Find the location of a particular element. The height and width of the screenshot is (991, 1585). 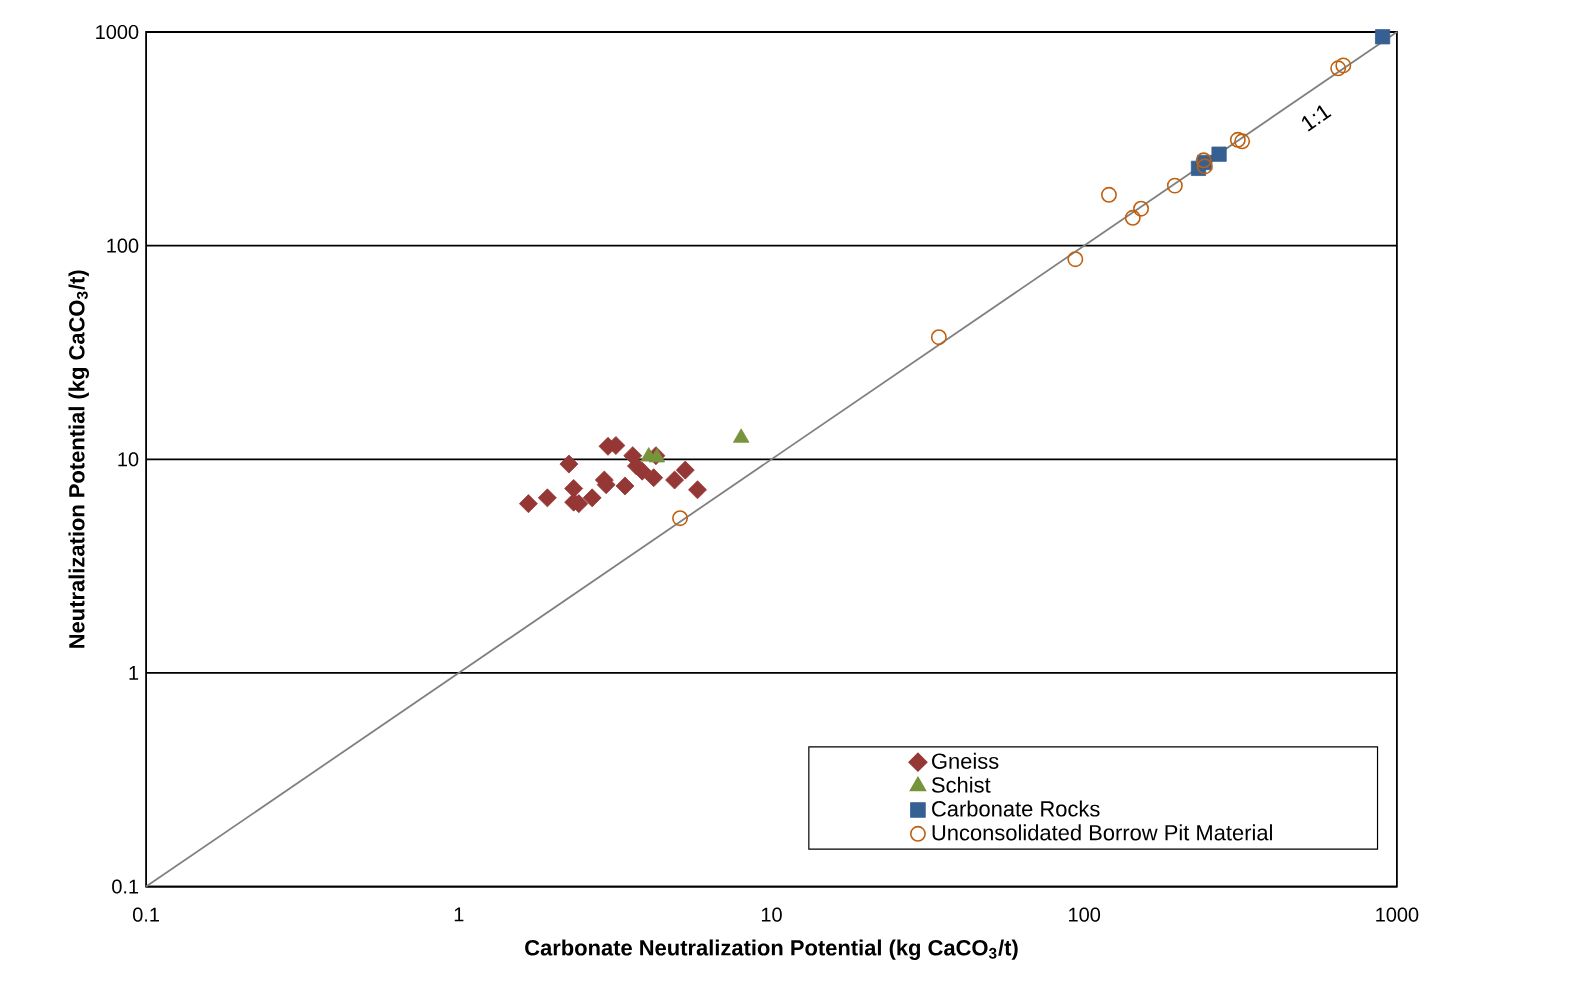

y-axis-title: Neutralization Potential (kg CaCO$_{3}$/t) is located at coordinates (79, 459).